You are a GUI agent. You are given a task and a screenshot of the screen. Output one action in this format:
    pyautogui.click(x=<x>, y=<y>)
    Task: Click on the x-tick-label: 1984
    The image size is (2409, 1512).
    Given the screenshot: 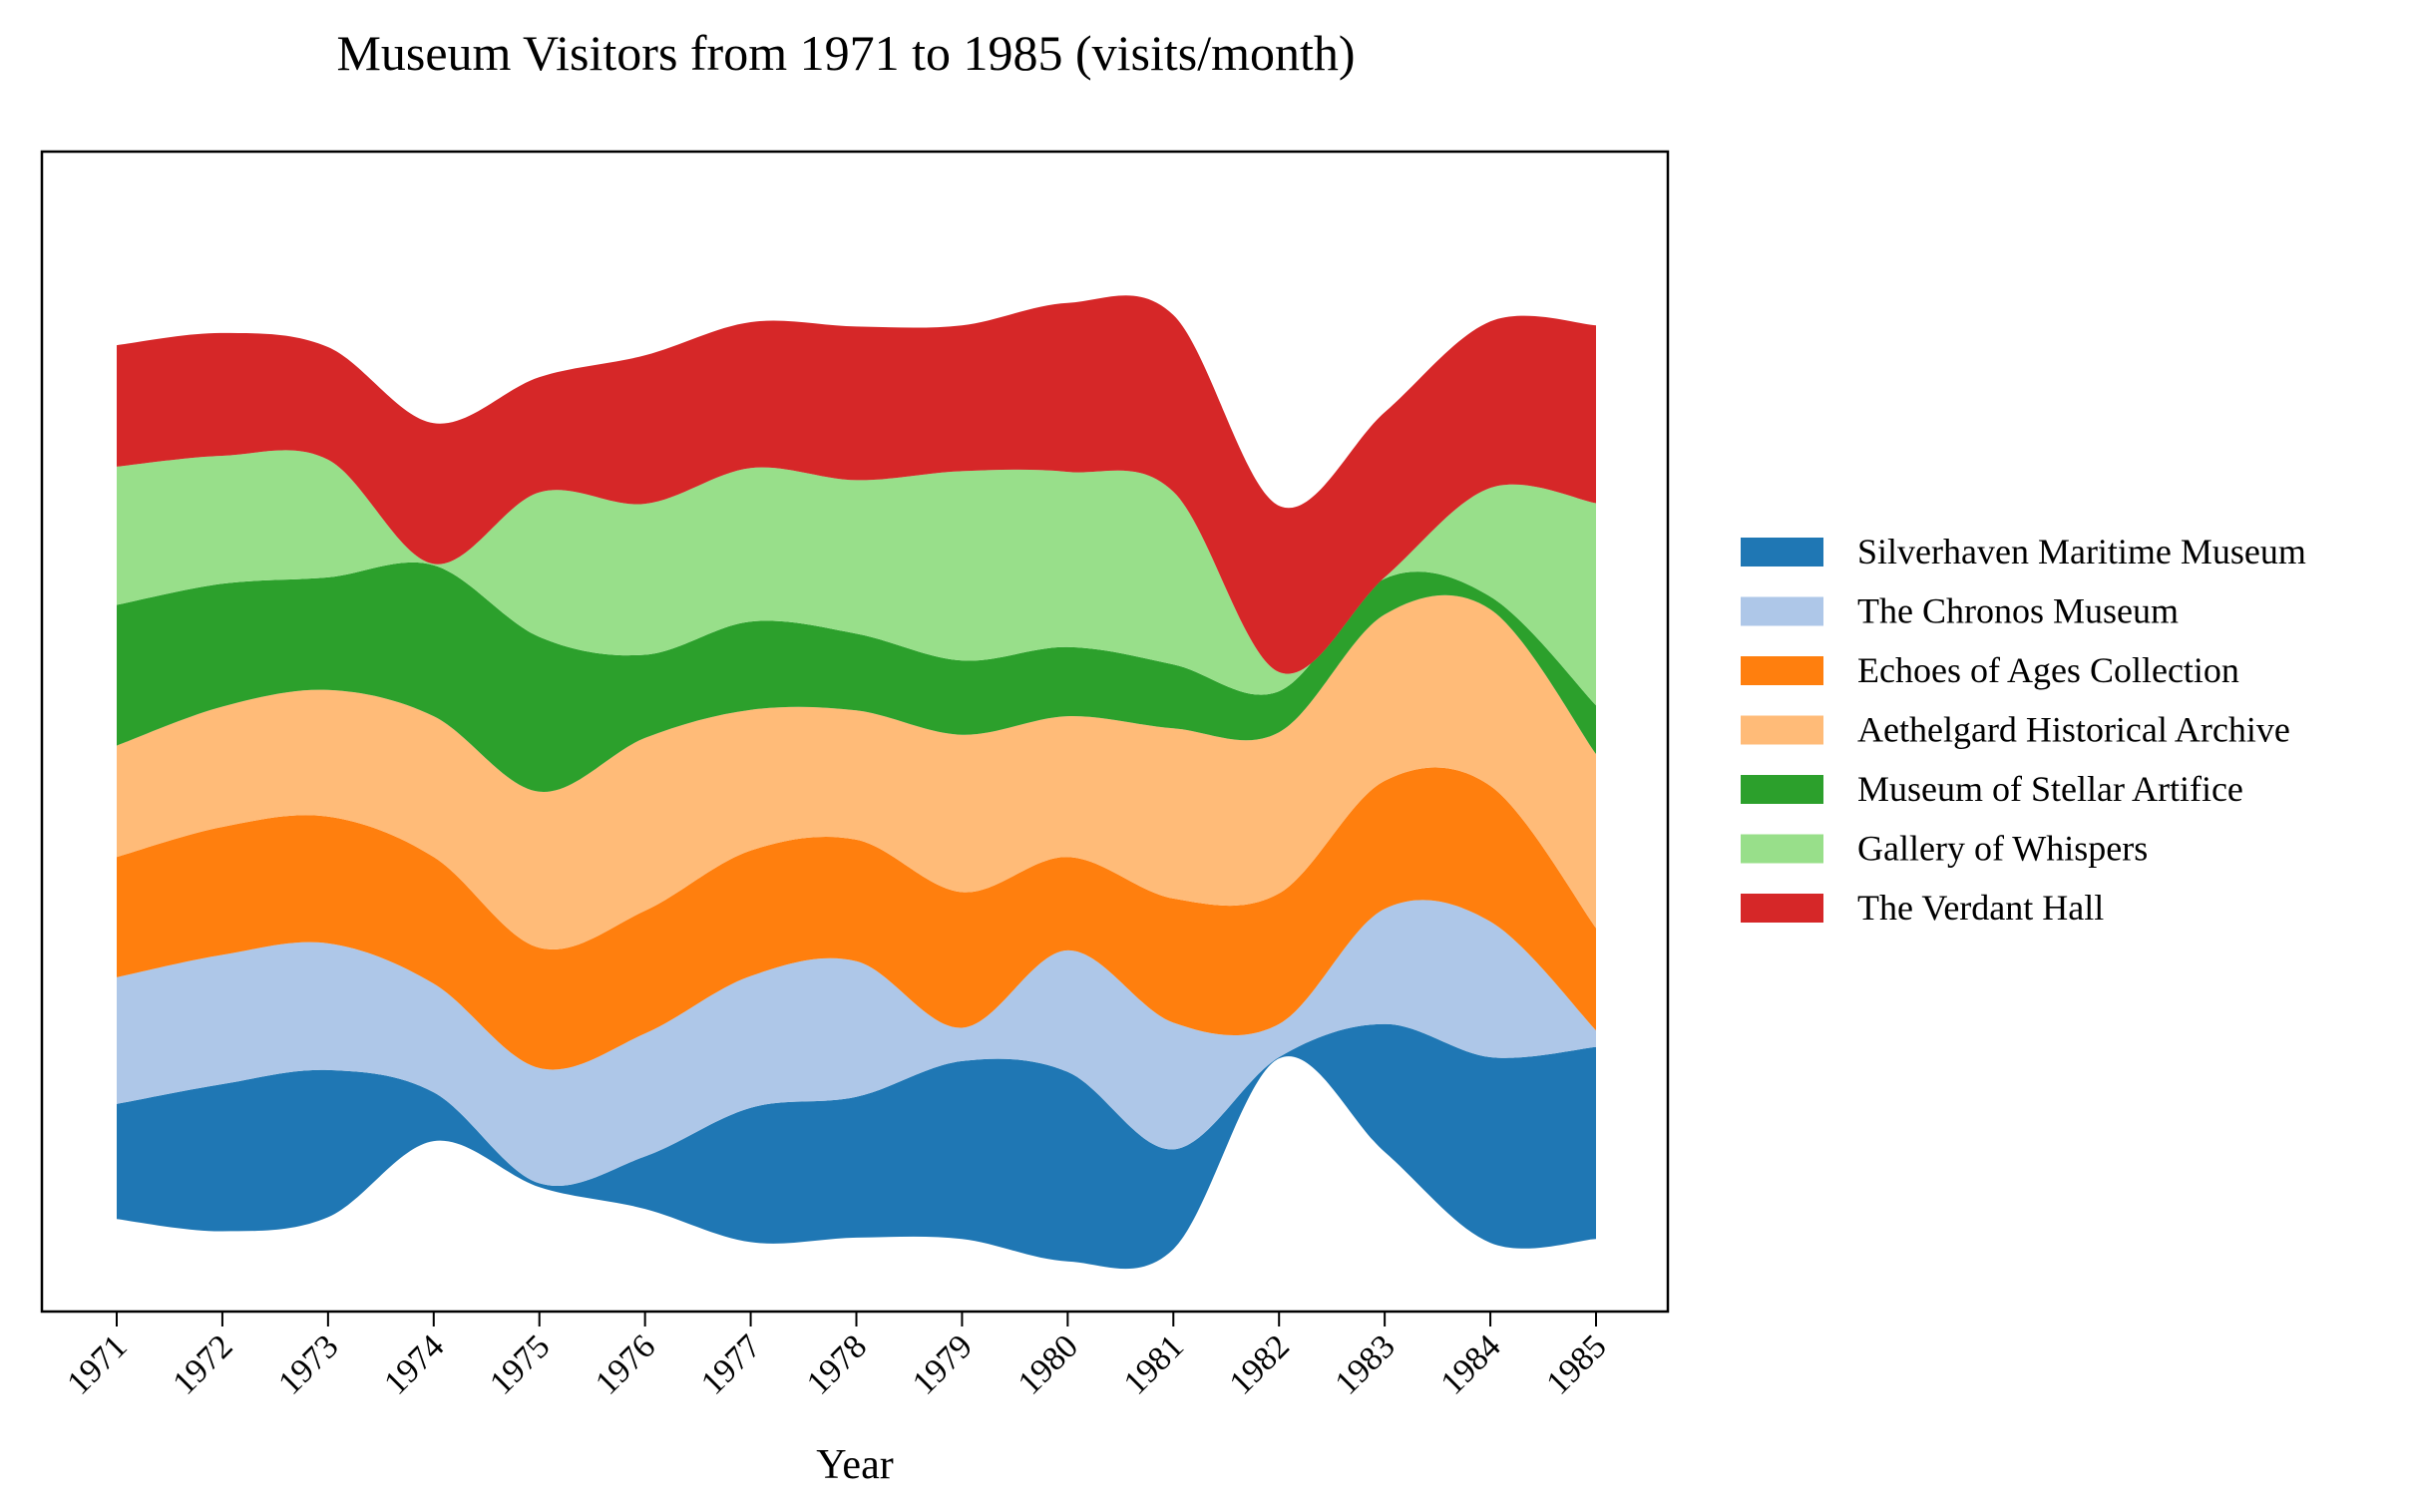 What is the action you would take?
    pyautogui.click(x=1470, y=1364)
    